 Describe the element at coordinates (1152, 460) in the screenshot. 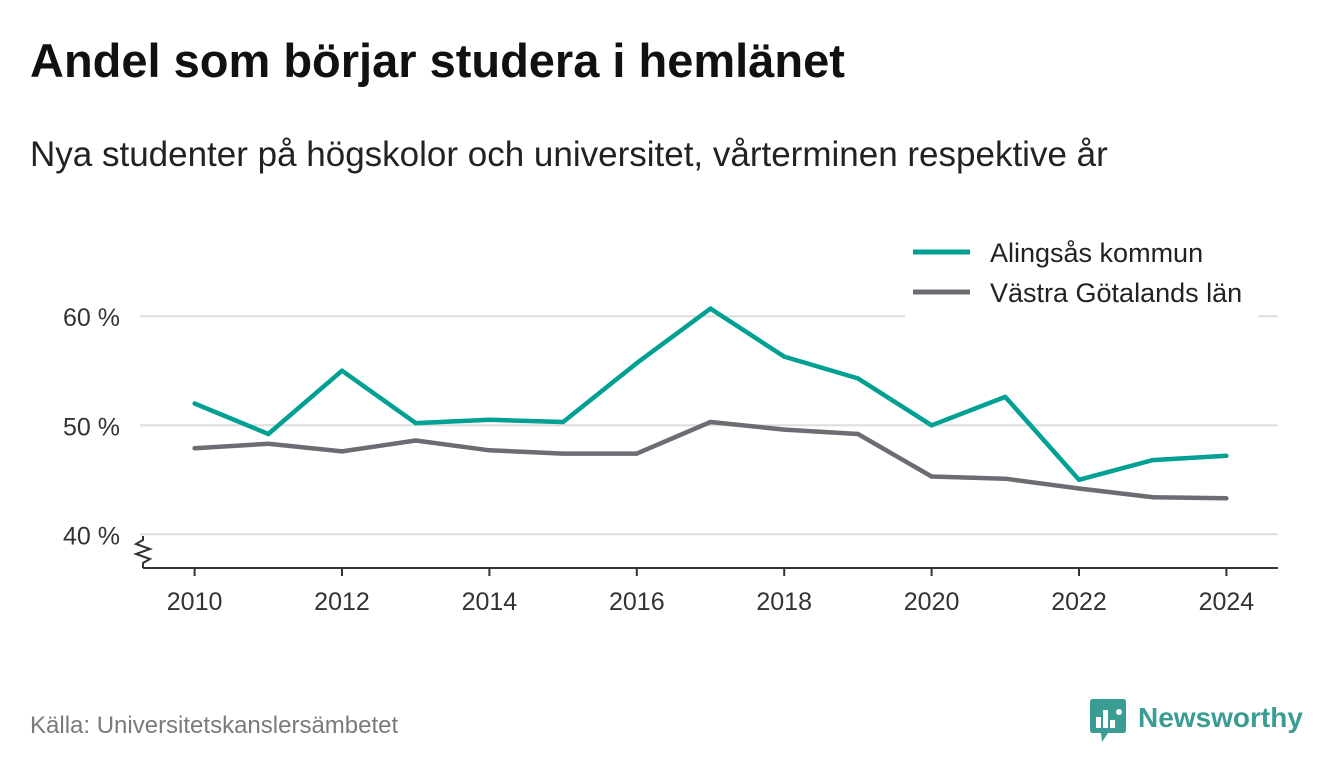

I see `data-point-alingsas-kommun-2023` at that location.